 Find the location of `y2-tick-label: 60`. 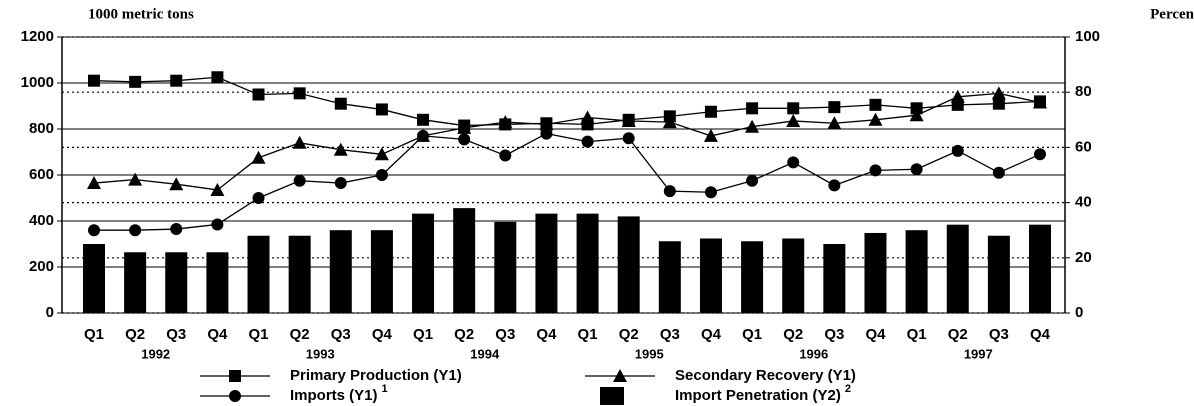

y2-tick-label: 60 is located at coordinates (1083, 146).